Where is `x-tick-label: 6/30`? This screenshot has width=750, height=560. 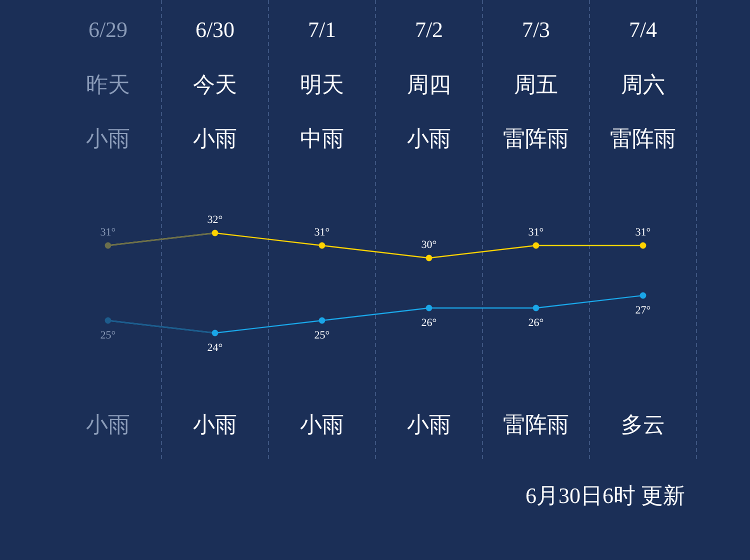
x-tick-label: 6/30 is located at coordinates (215, 29).